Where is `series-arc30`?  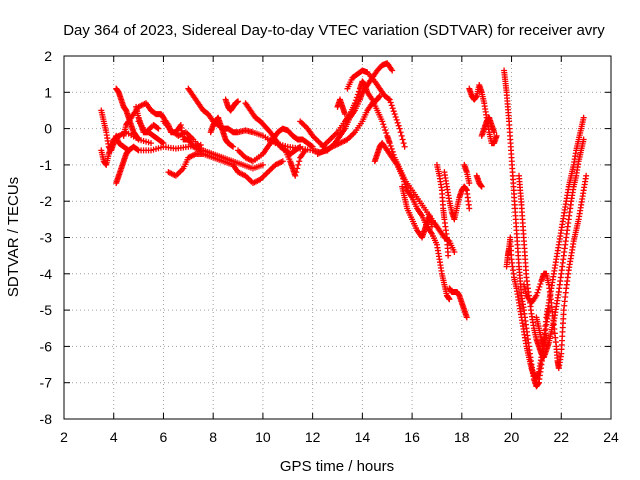
series-arc30 is located at coordinates (488, 126).